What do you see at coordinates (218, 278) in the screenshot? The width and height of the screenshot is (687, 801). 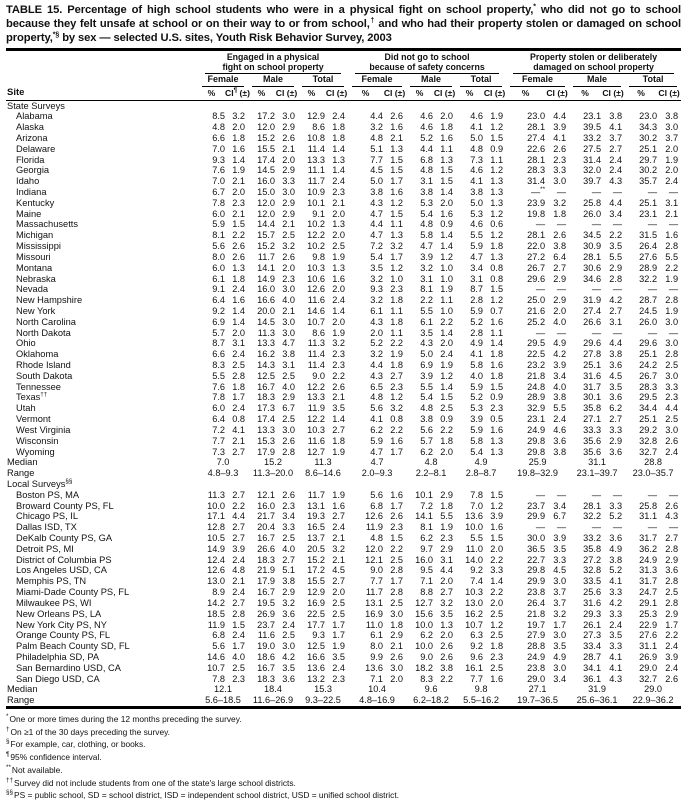 I see `value-cell: 6.1` at bounding box center [218, 278].